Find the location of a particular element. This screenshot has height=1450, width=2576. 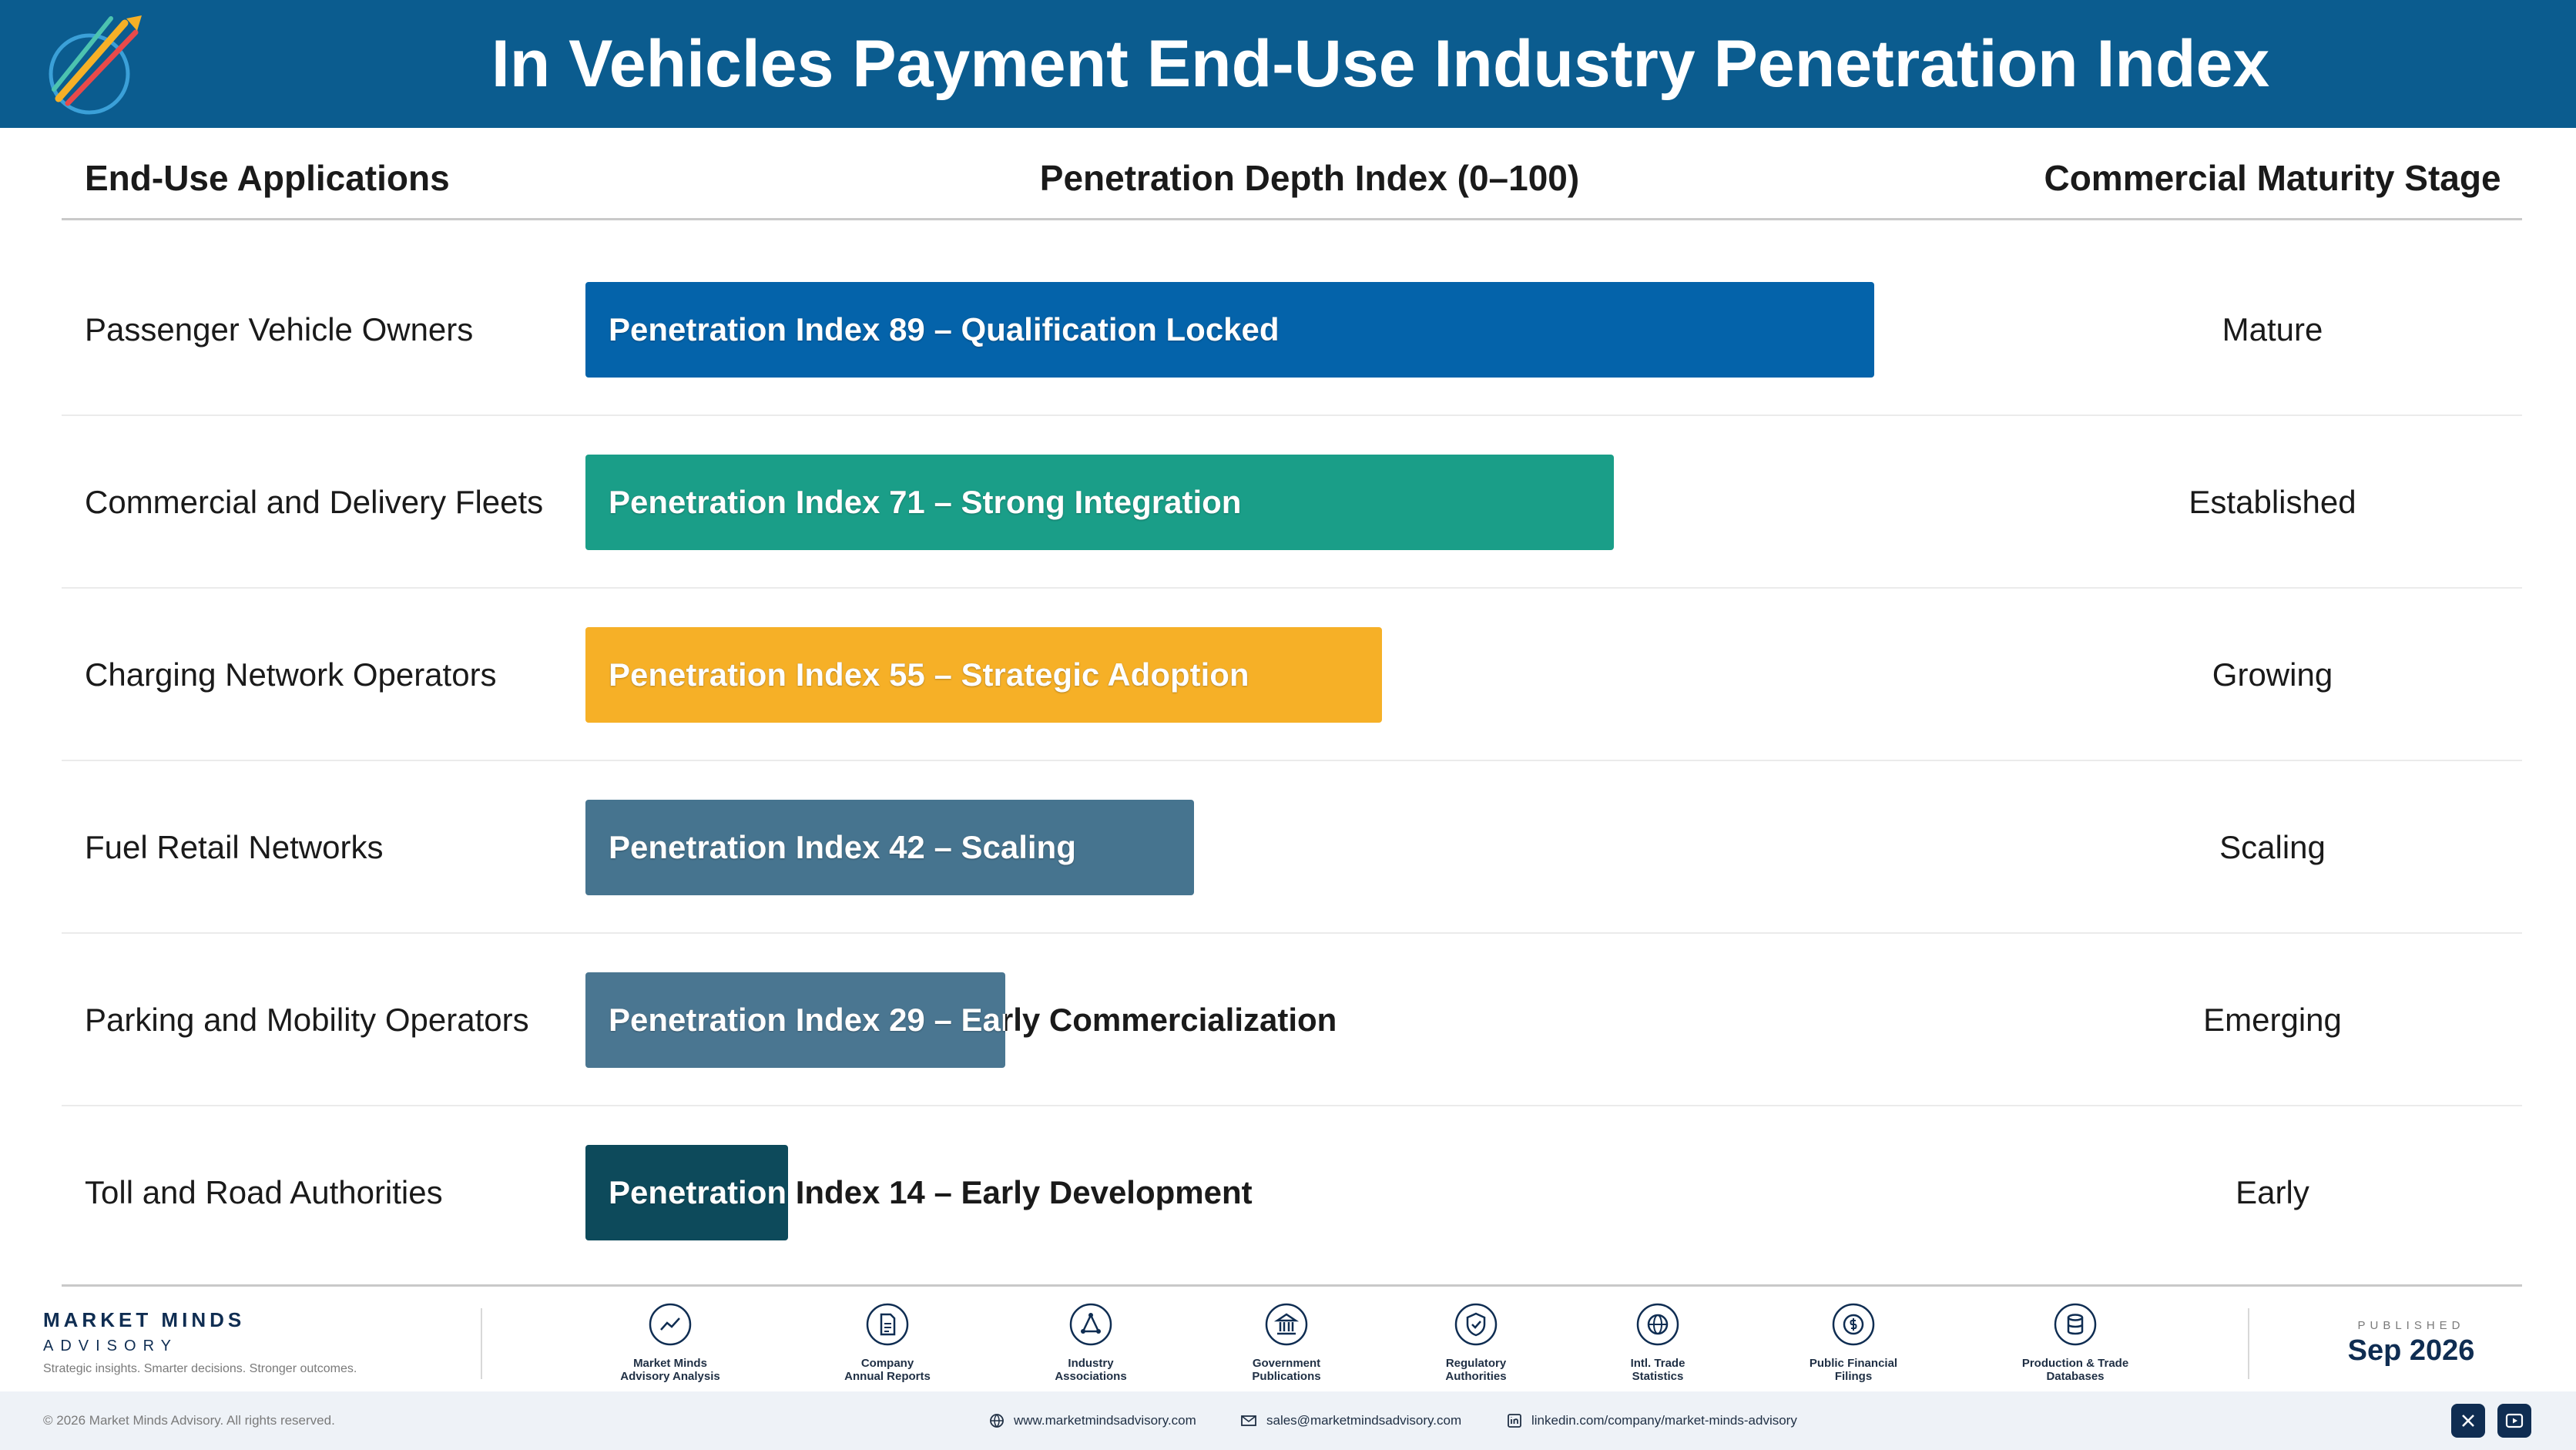

brand-subtitle: ADVISORY is located at coordinates (110, 1346).